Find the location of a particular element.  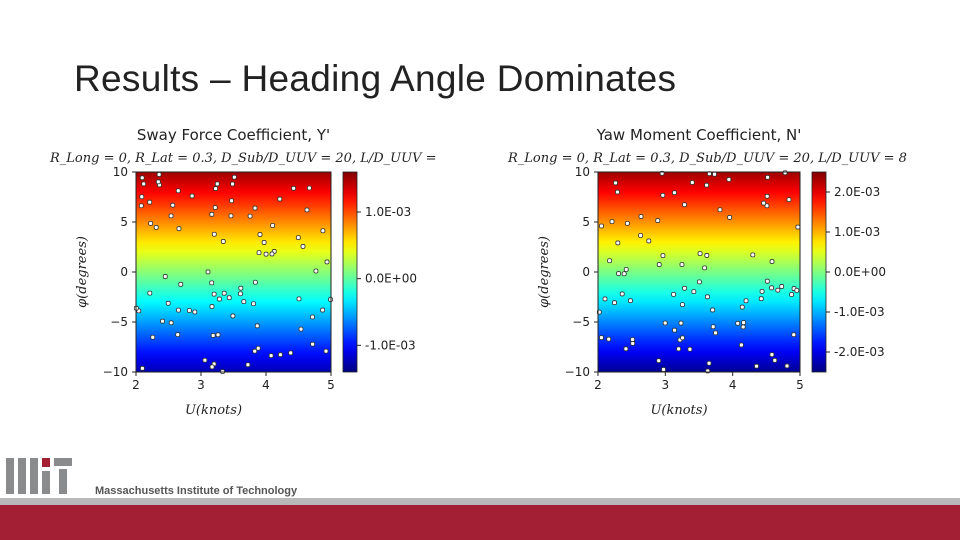

x-tick-label: 5 is located at coordinates (800, 385).